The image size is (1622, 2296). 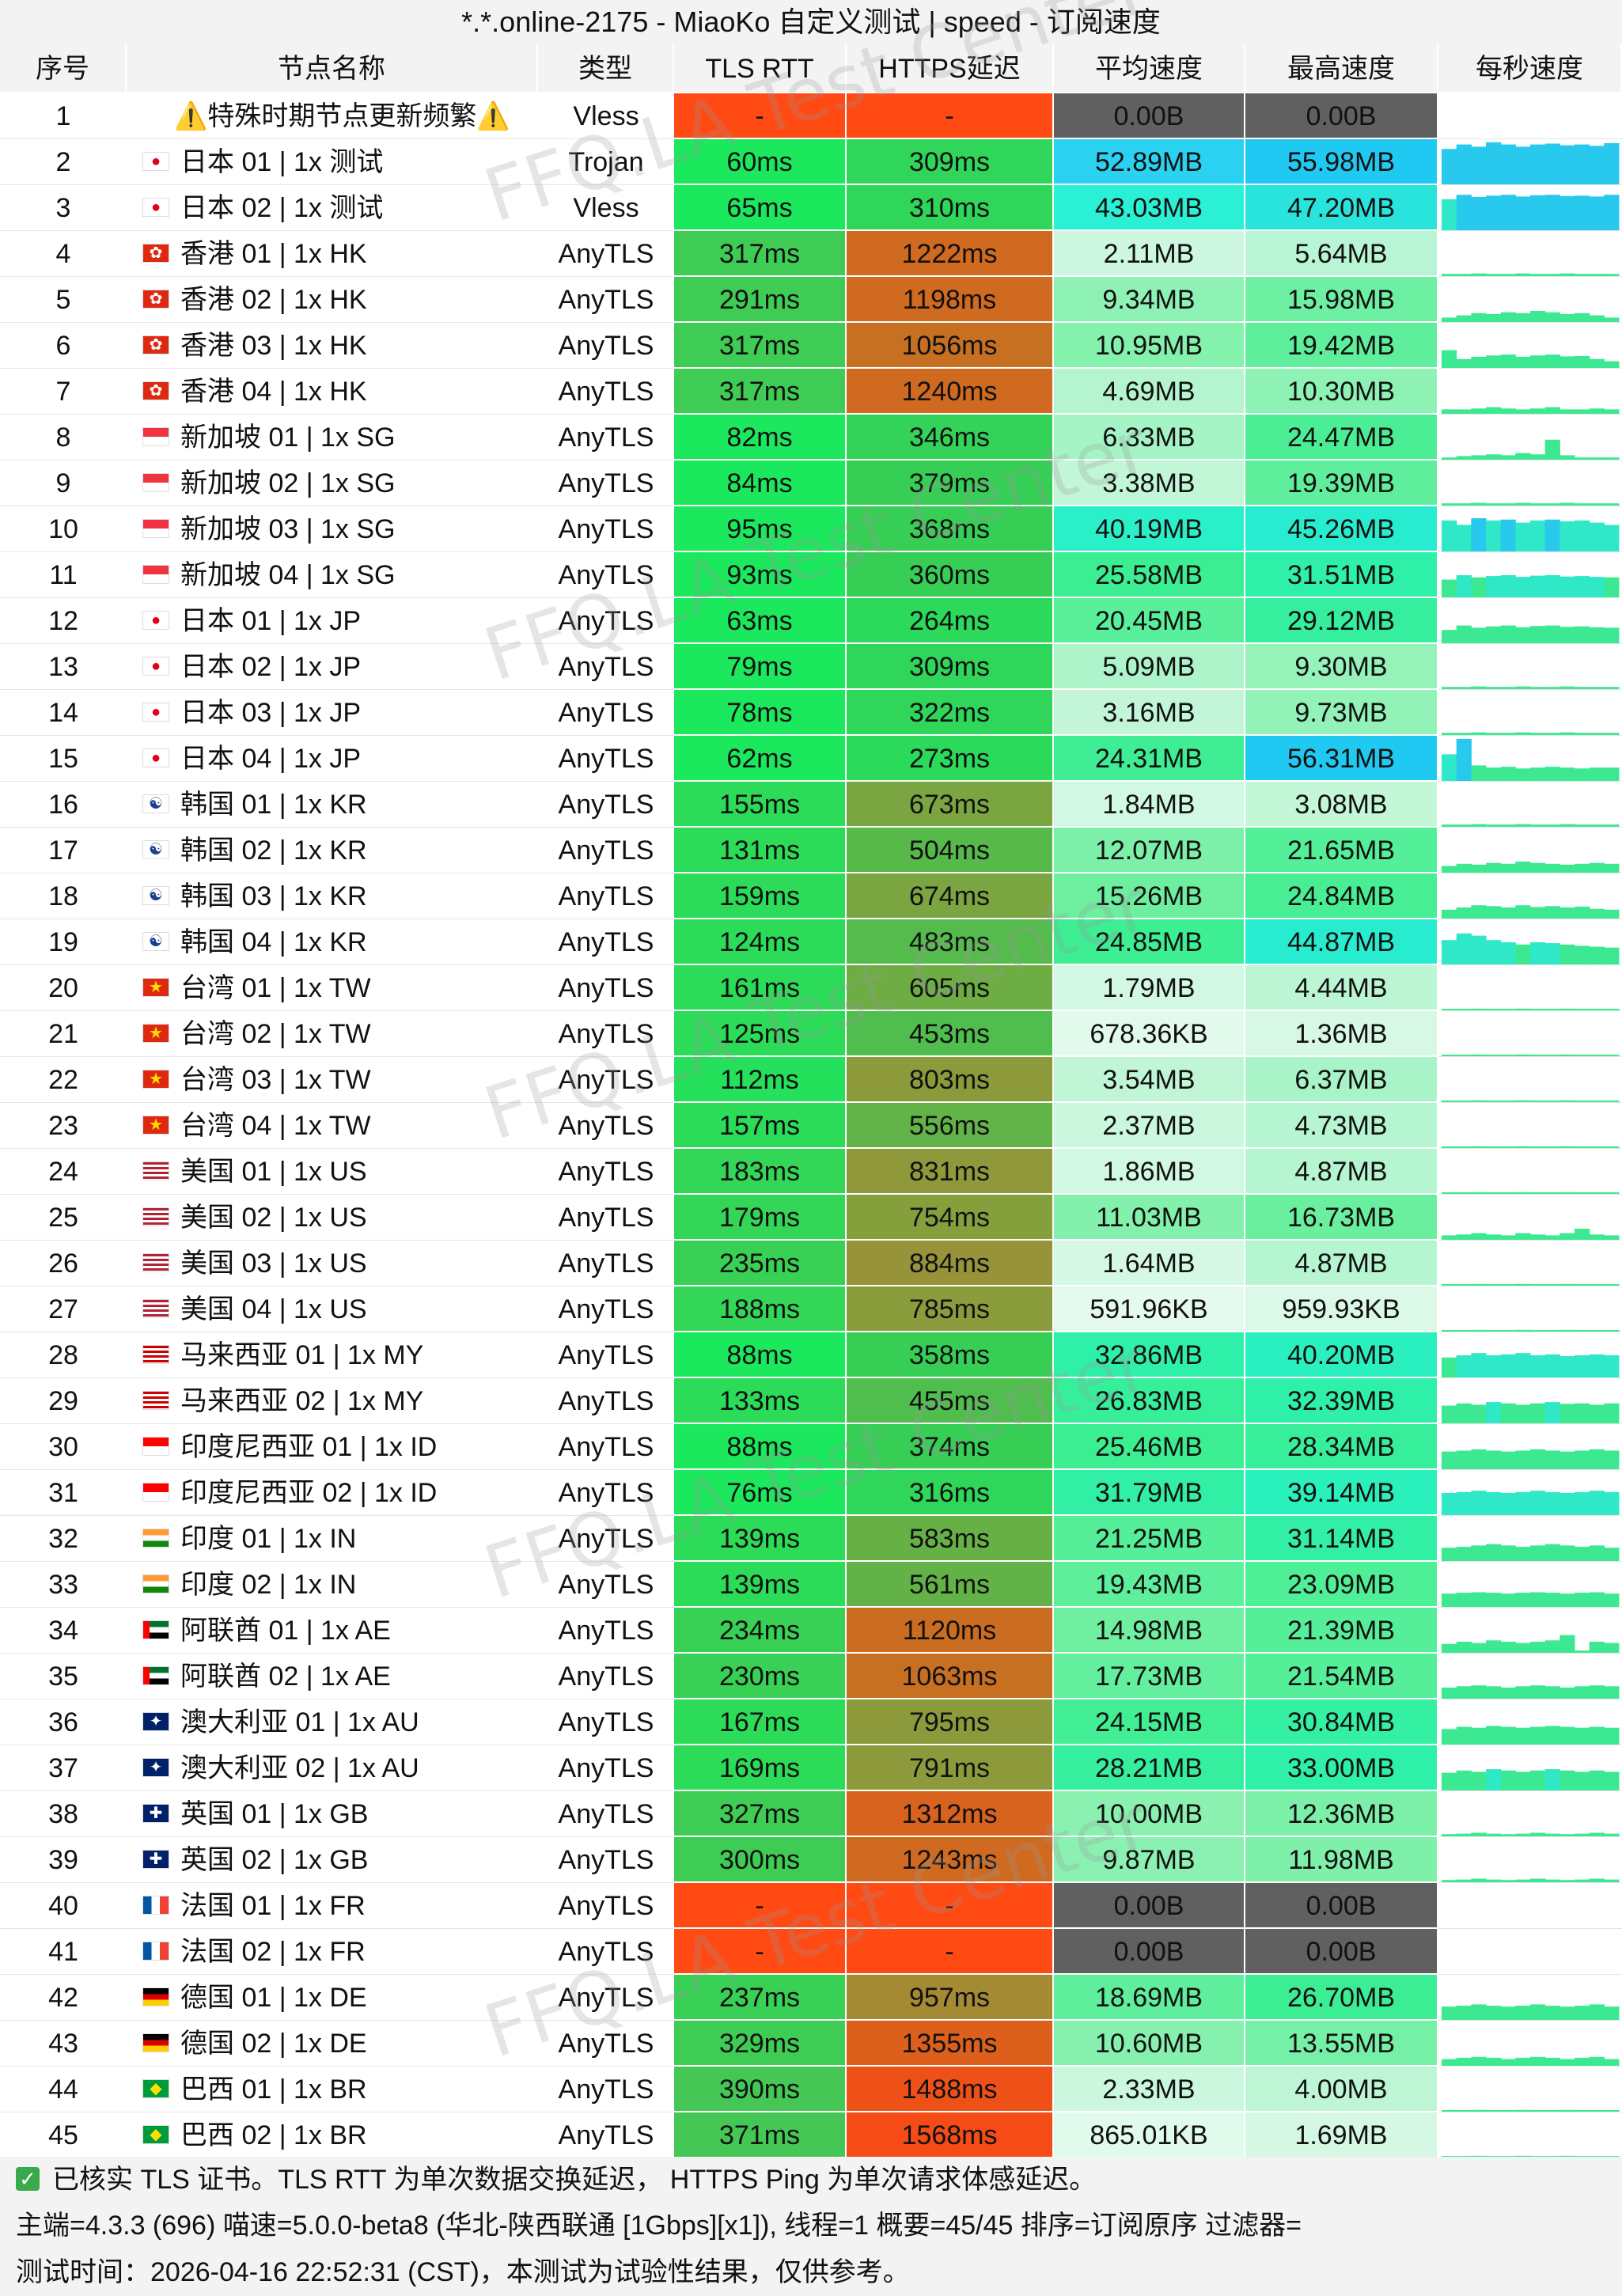 What do you see at coordinates (951, 621) in the screenshot?
I see `https-latency-cell: 264ms` at bounding box center [951, 621].